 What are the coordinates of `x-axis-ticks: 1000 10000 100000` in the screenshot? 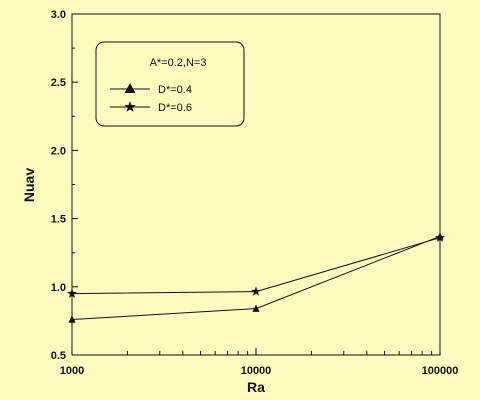 It's located at (259, 362).